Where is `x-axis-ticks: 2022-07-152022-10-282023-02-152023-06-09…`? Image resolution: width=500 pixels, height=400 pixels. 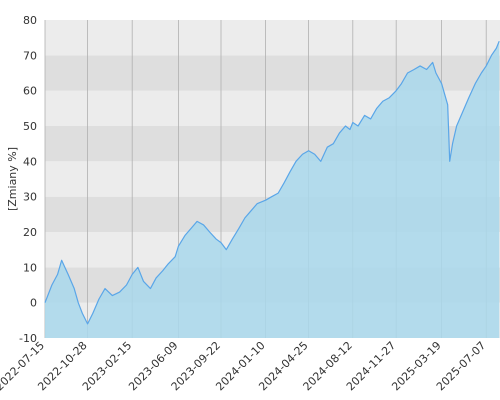
x-axis-ticks: 2022-07-152022-10-282023-02-152023-06-09… is located at coordinates (244, 366).